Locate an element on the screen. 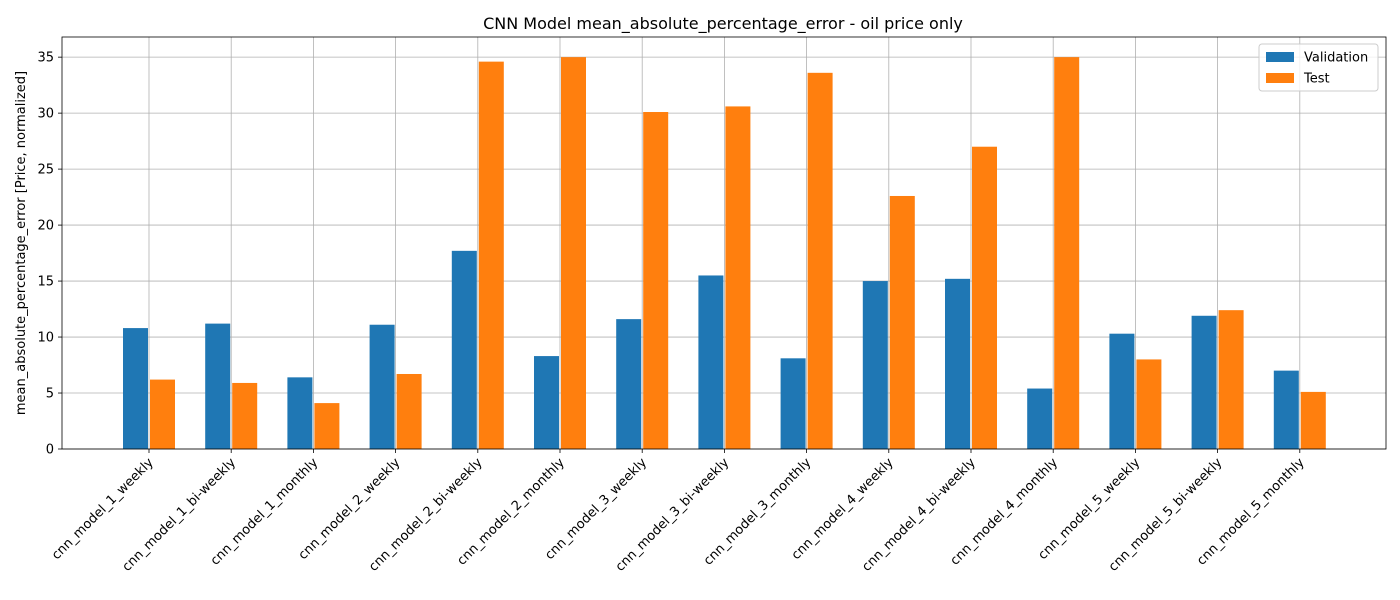 The height and width of the screenshot is (600, 1400). bar-validation-cnn_model_1_weekly is located at coordinates (135, 388).